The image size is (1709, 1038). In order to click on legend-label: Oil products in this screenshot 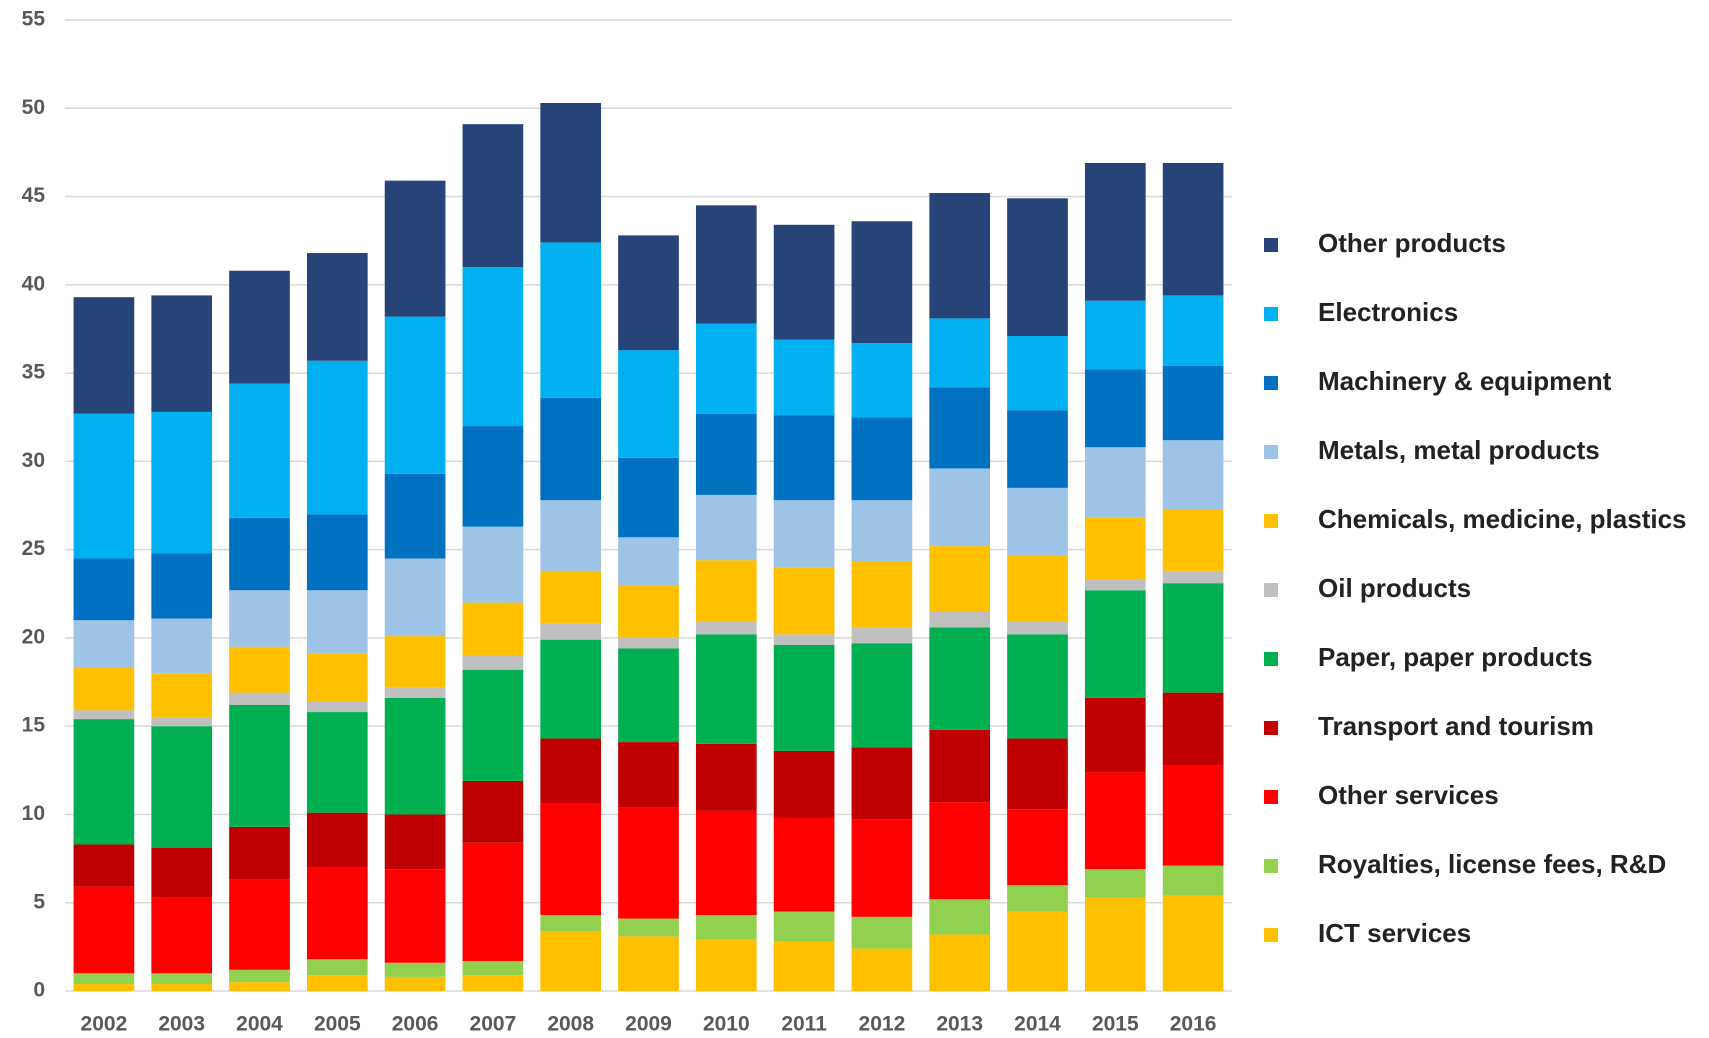, I will do `click(1394, 588)`.